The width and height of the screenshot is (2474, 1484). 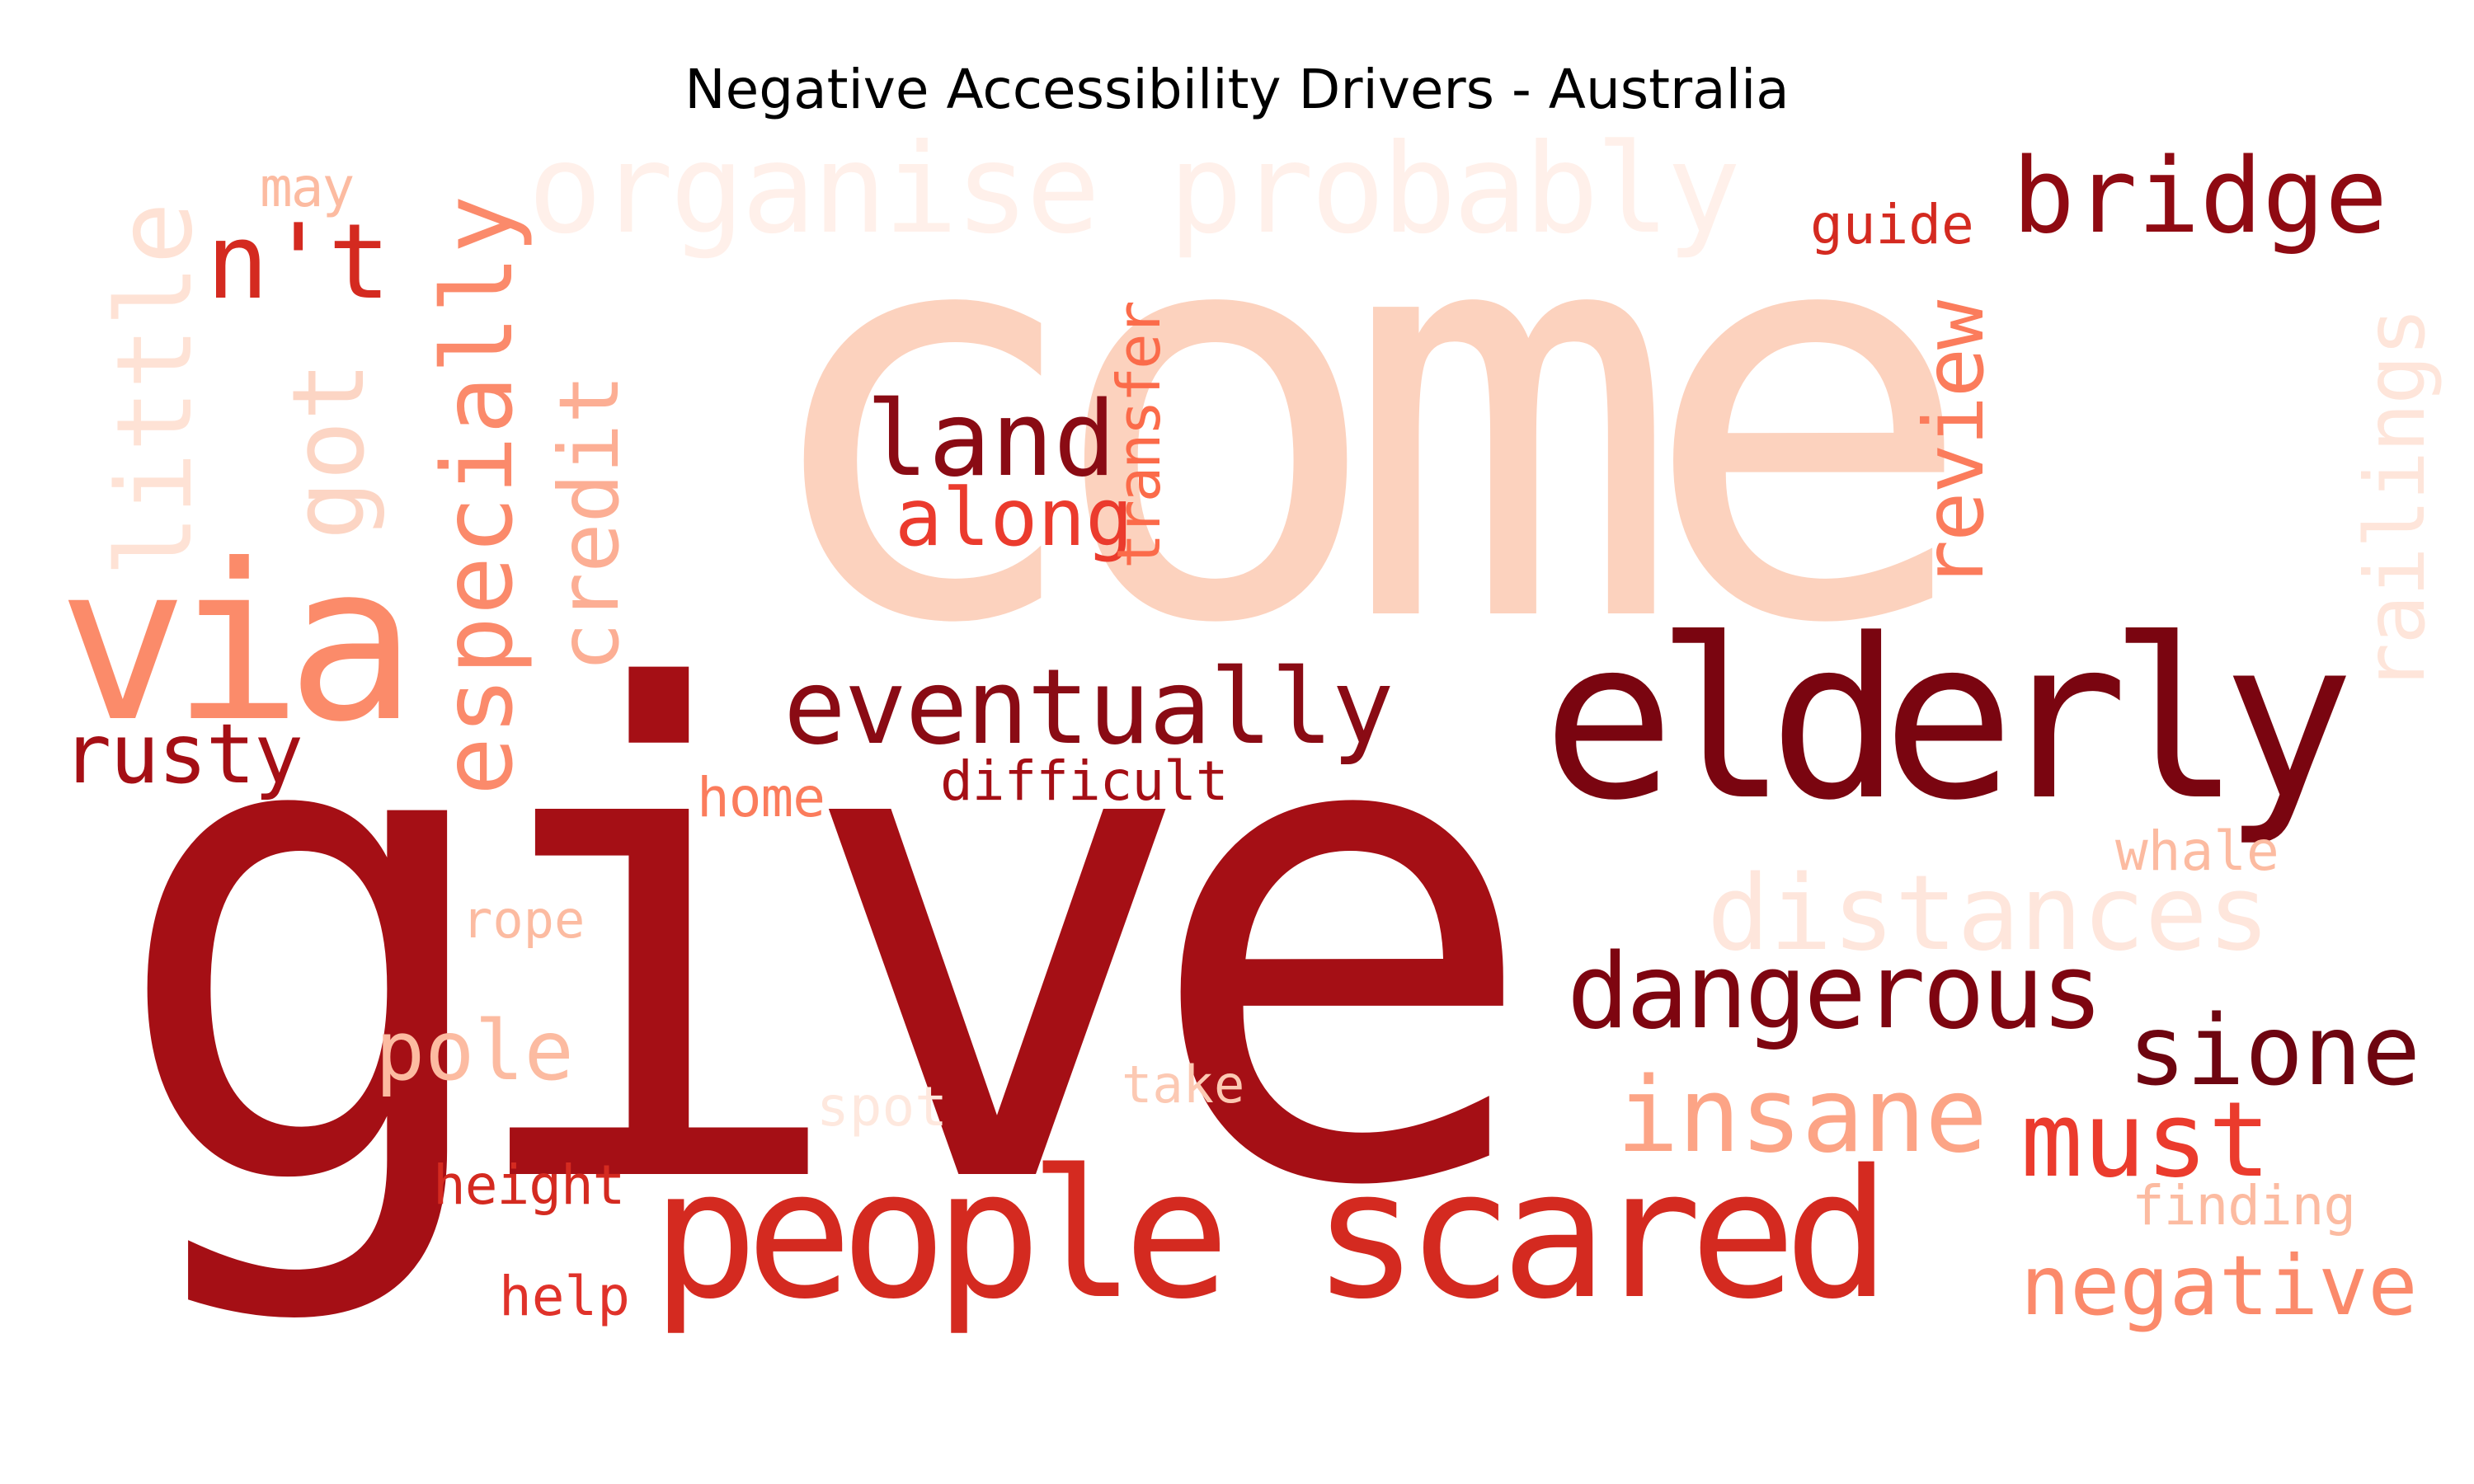 I want to click on word-via: via, so click(x=237, y=643).